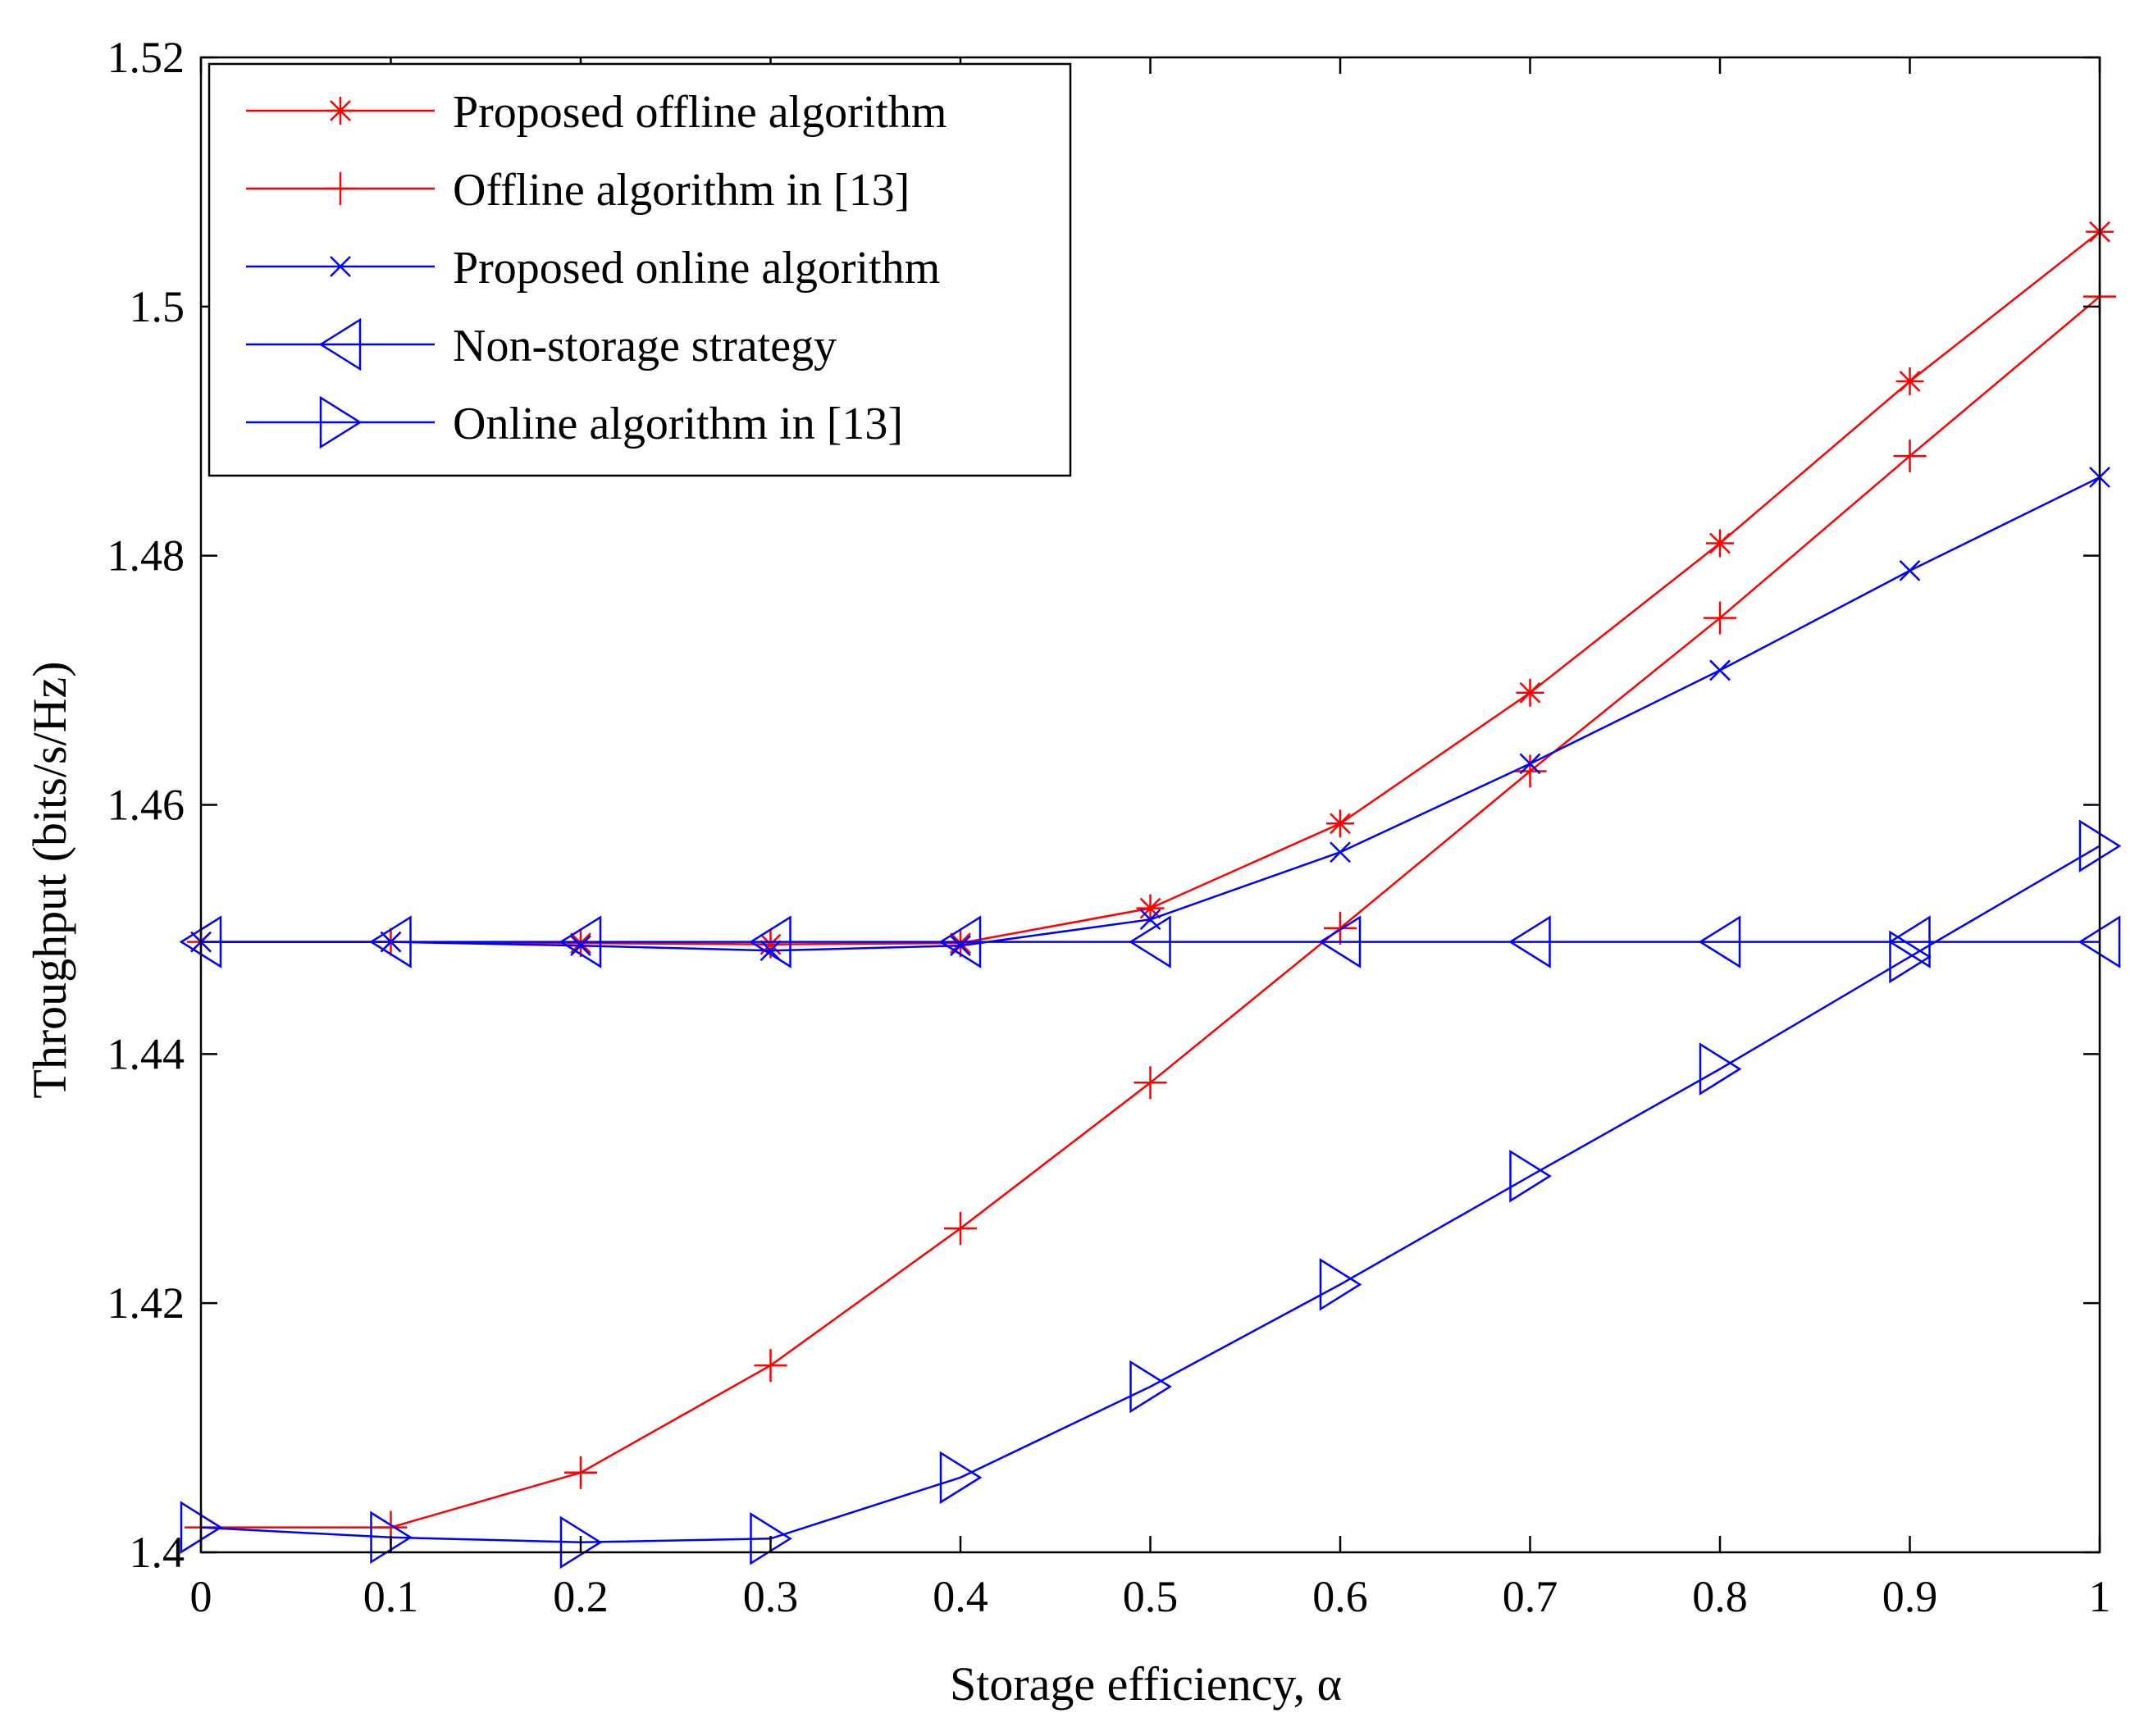  What do you see at coordinates (1720, 1596) in the screenshot?
I see `x-tick-label: 0.8` at bounding box center [1720, 1596].